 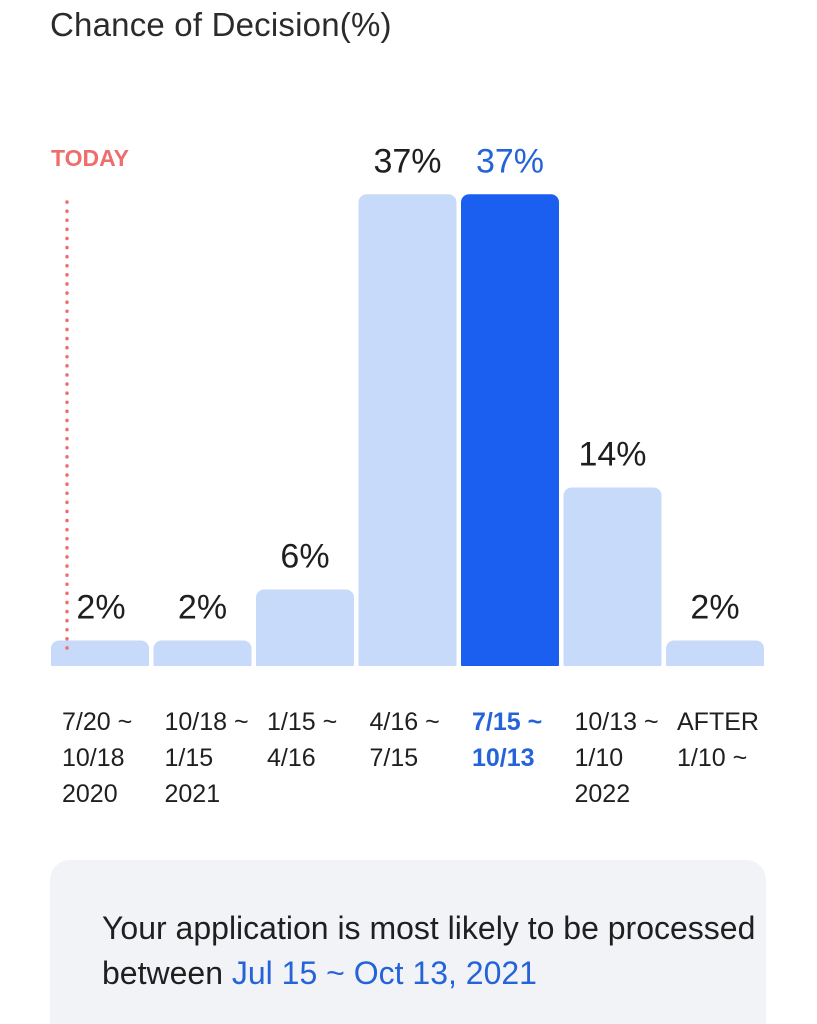 I want to click on category-label-1: 10/18 ~1/15 2021, so click(x=207, y=758).